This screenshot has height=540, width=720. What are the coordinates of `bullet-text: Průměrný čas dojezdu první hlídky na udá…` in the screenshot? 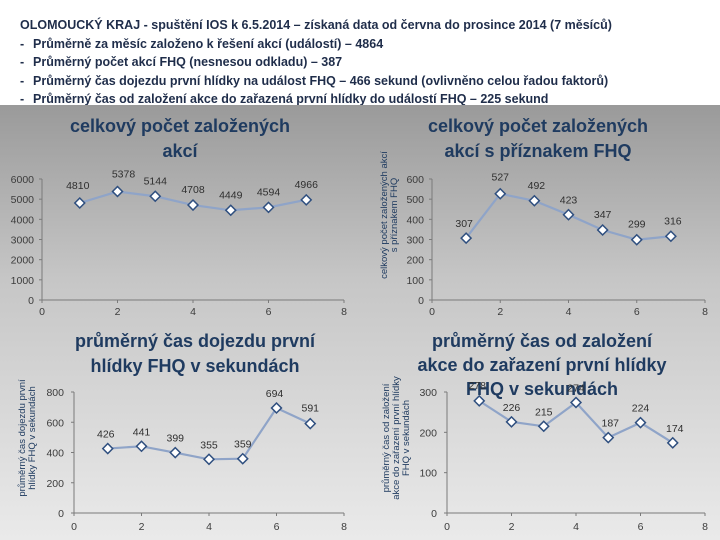 It's located at (321, 80).